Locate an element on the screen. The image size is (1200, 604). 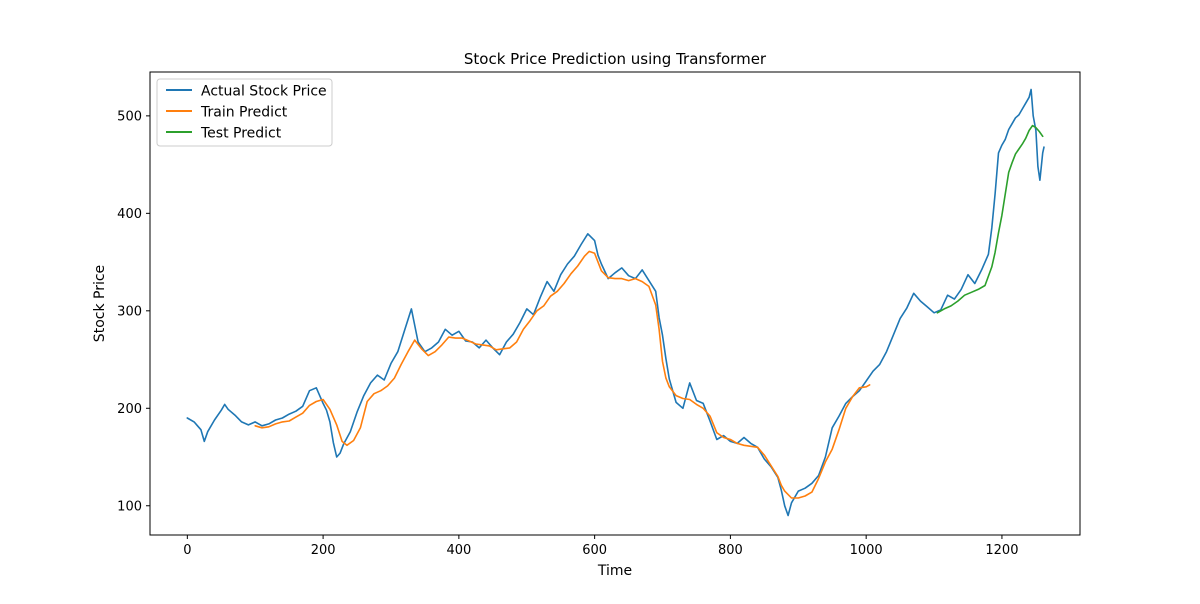
x-tick-label: 400 is located at coordinates (458, 550).